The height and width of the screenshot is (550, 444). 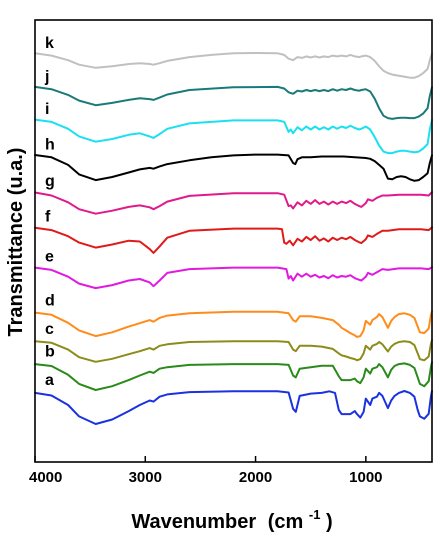 What do you see at coordinates (47, 109) in the screenshot?
I see `series-label-i: i` at bounding box center [47, 109].